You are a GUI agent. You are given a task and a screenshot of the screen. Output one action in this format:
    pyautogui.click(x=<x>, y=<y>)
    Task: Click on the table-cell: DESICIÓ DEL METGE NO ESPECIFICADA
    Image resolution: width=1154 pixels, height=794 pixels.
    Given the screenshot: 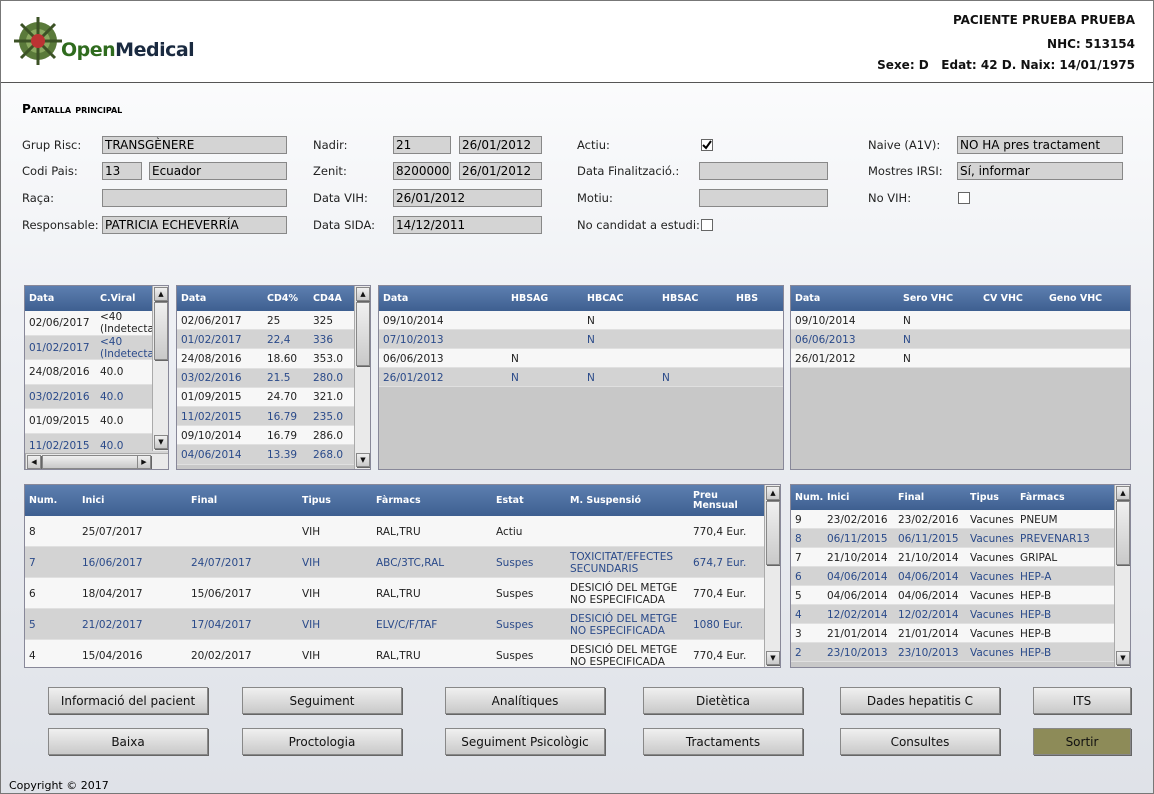 What is the action you would take?
    pyautogui.click(x=624, y=593)
    